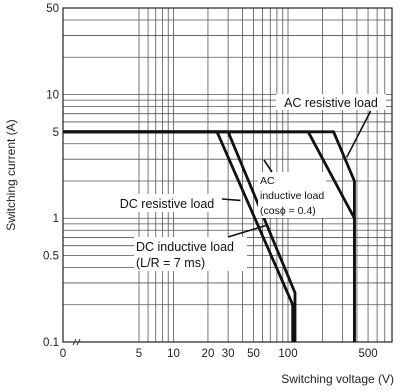  Describe the element at coordinates (56, 219) in the screenshot. I see `y-tick-label: 1` at that location.